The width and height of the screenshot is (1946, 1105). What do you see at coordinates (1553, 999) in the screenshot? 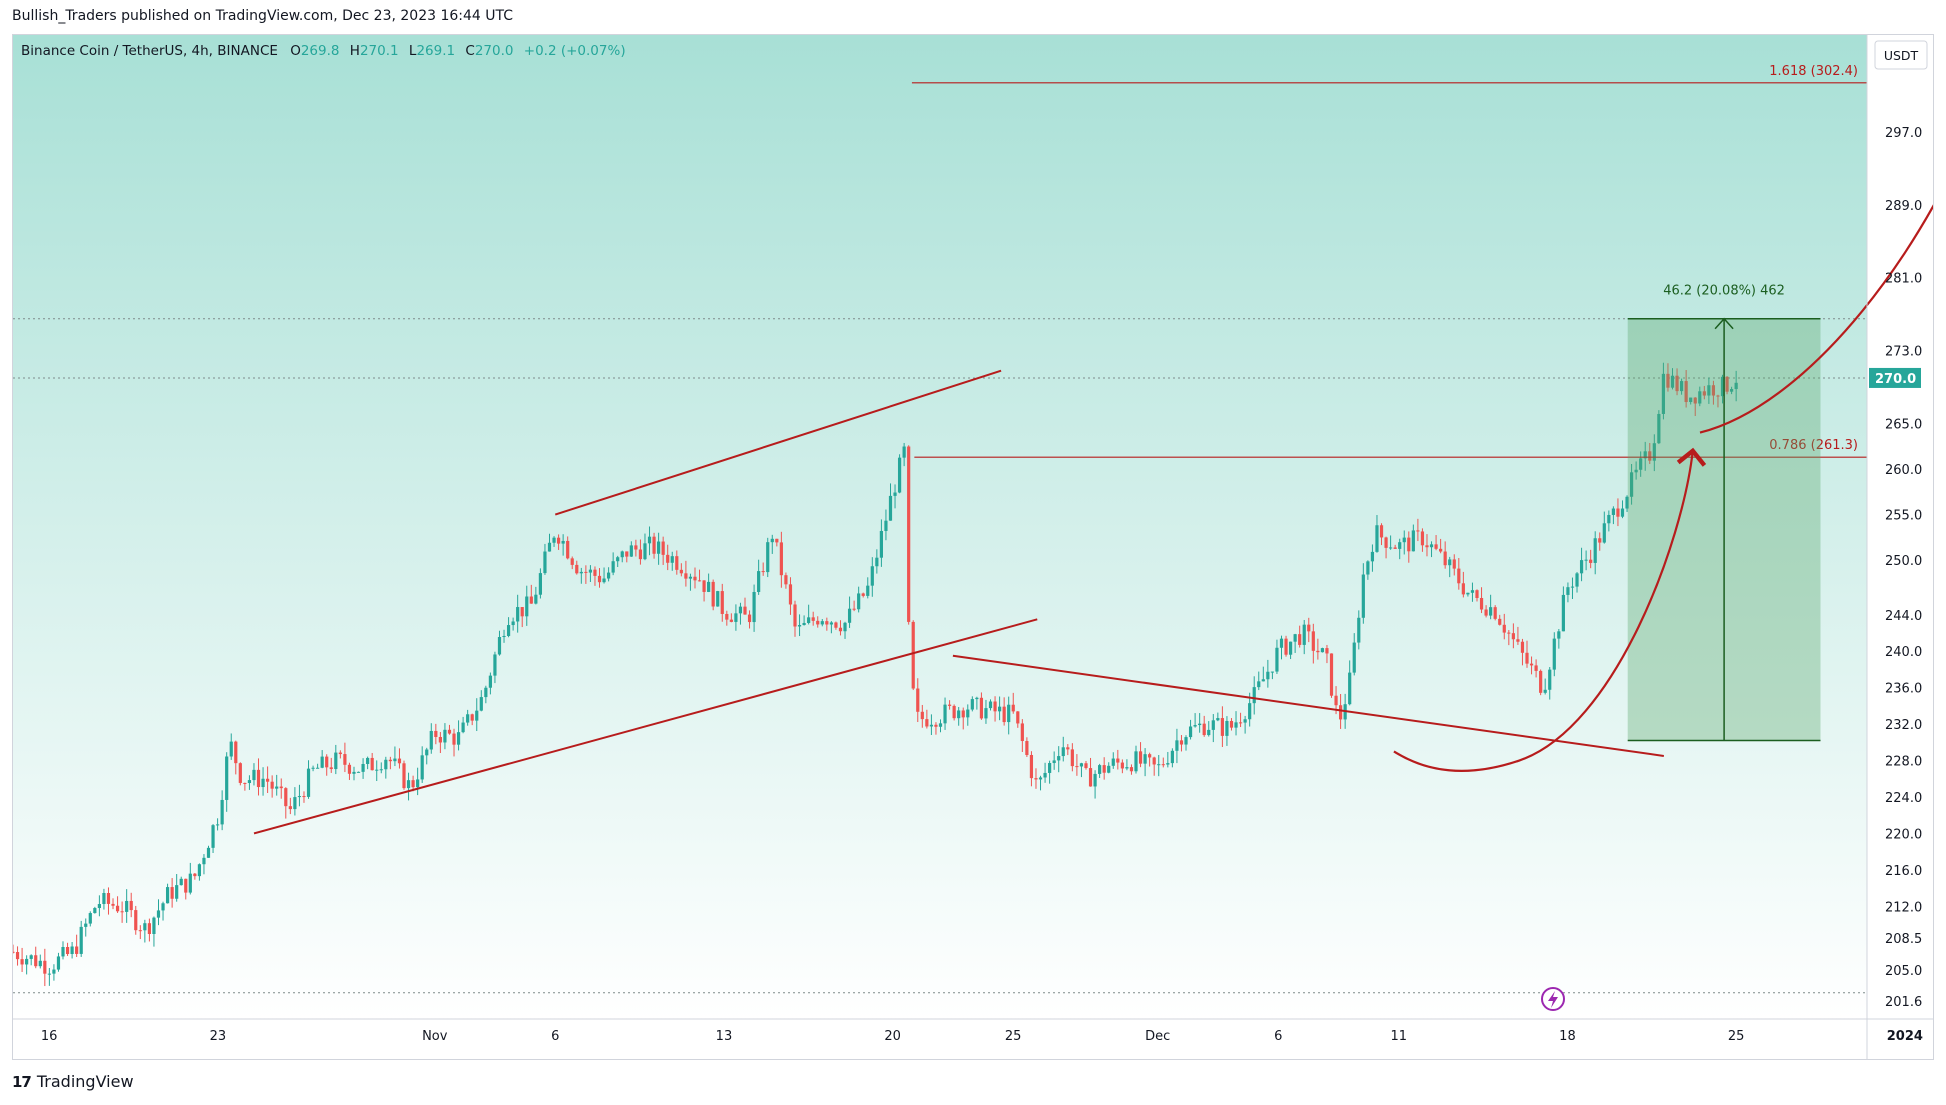
I see `events-flash-button` at bounding box center [1553, 999].